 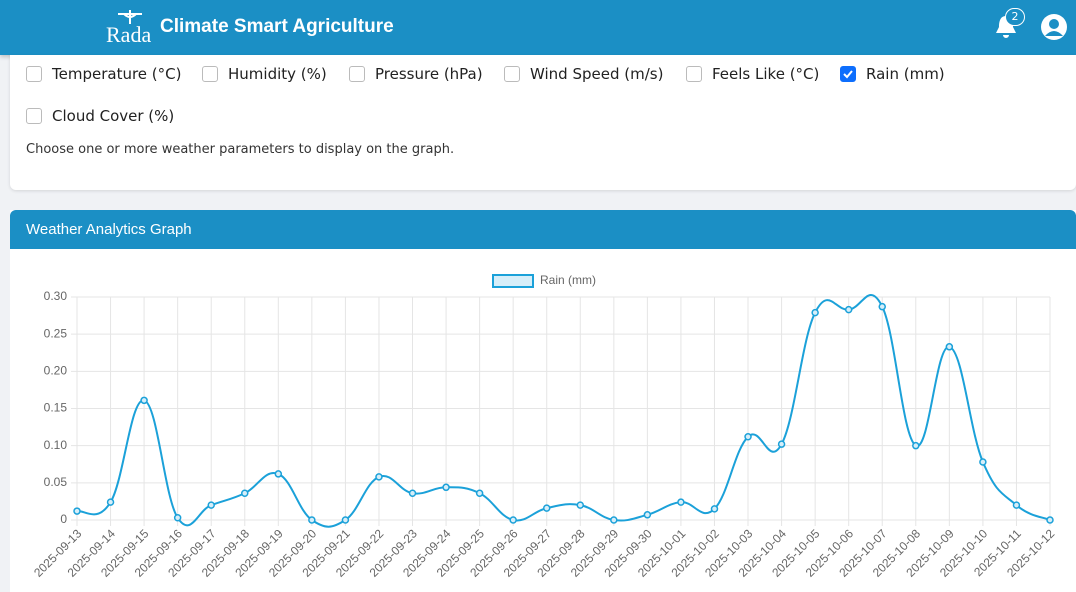 I want to click on y-tick-label: 0.30, so click(x=56, y=296).